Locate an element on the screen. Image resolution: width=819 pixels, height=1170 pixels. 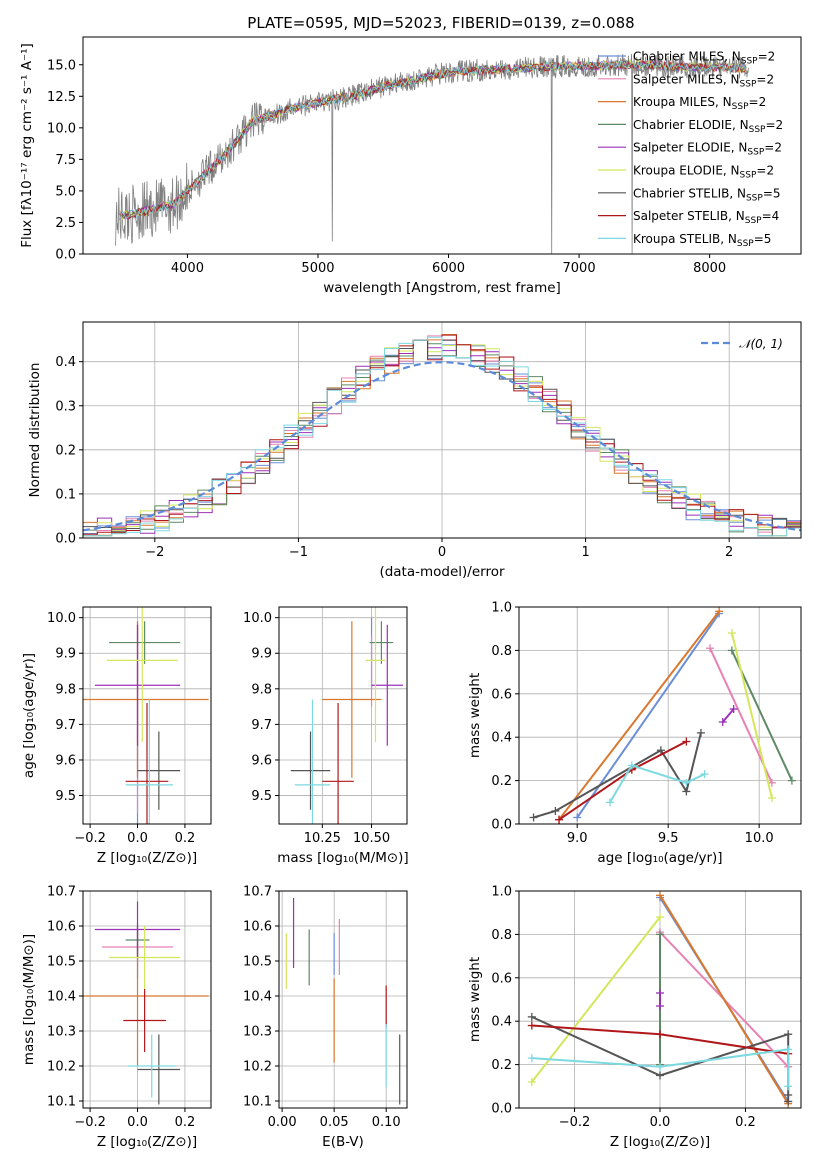
model-spectrum-kroupa-stelib is located at coordinates (433, 140).